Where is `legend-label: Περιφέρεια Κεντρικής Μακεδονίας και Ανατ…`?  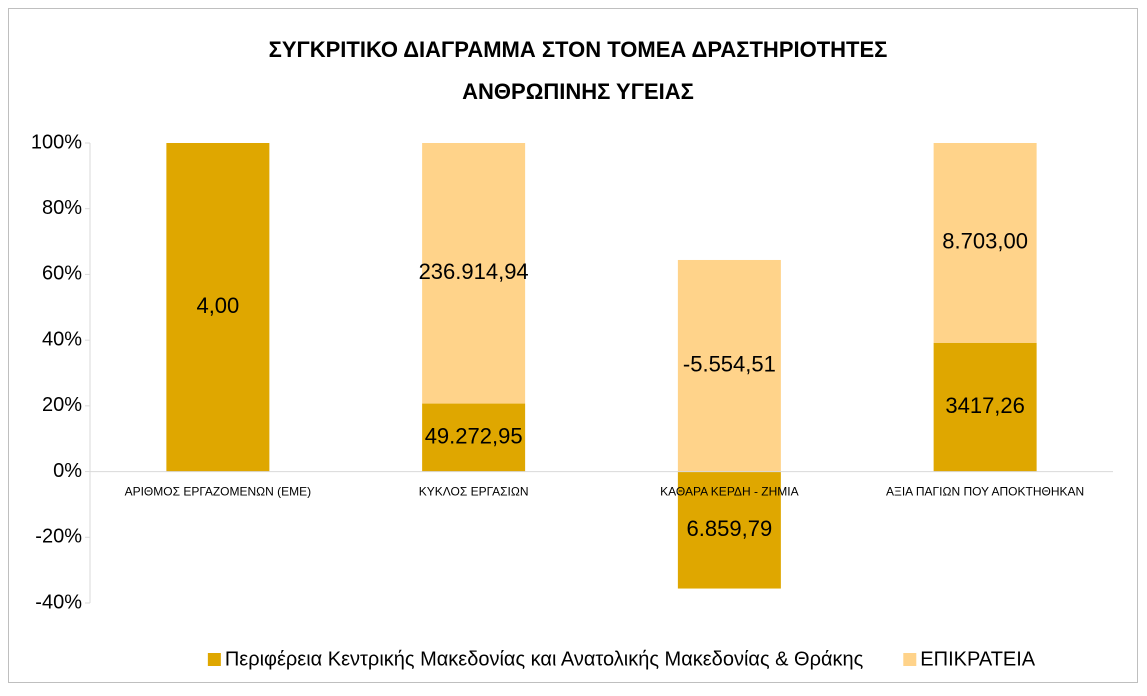 legend-label: Περιφέρεια Κεντρικής Μακεδονίας και Ανατ… is located at coordinates (544, 659).